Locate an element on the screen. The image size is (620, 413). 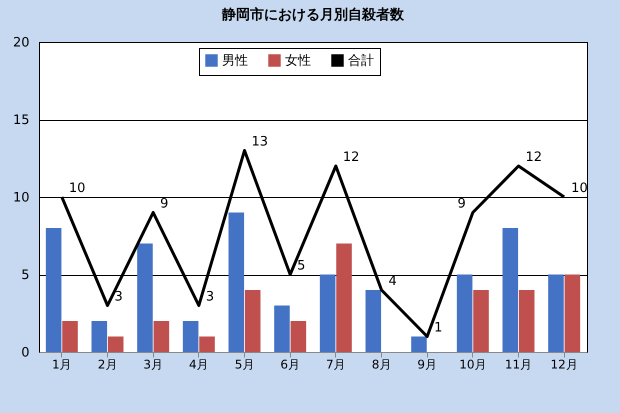
x-tick-label: 4月 is located at coordinates (199, 365).